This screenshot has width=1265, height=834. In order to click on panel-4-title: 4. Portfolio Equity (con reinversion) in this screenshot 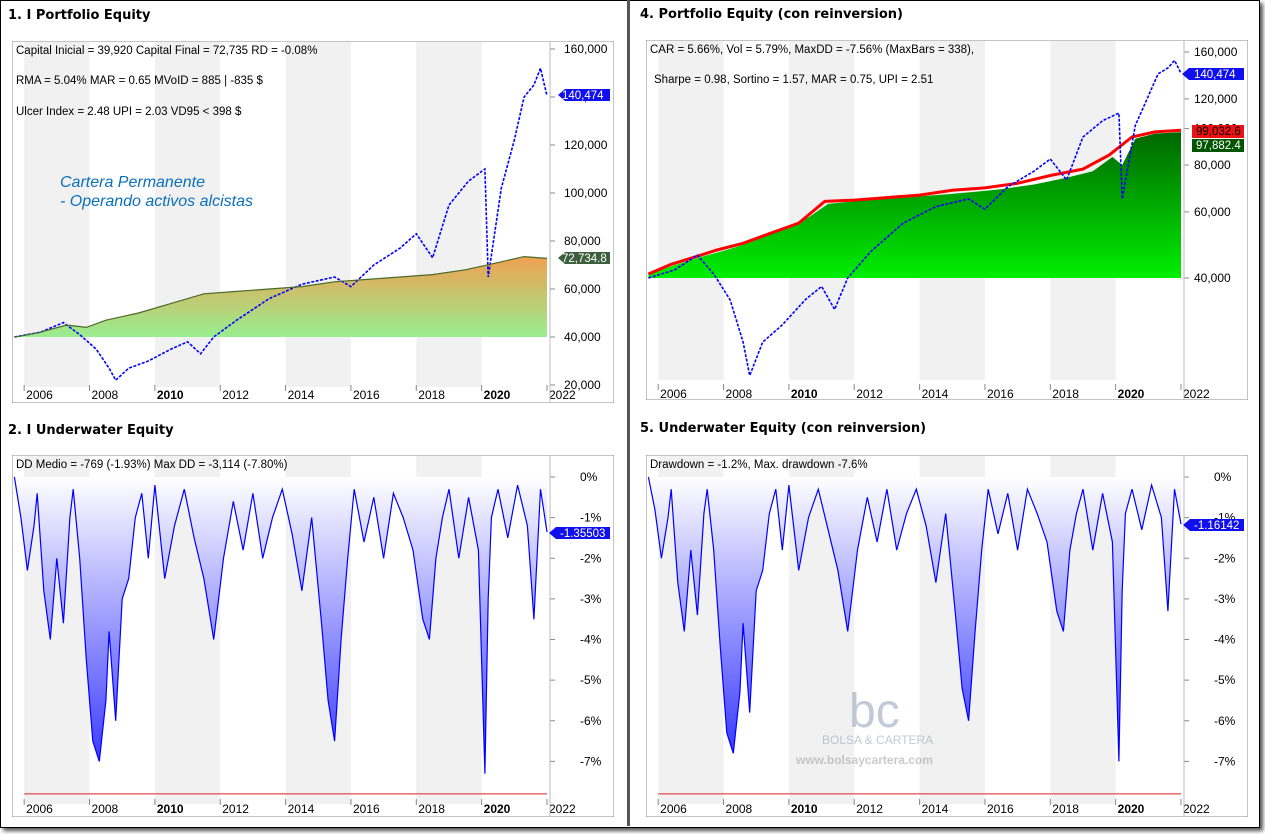, I will do `click(771, 14)`.